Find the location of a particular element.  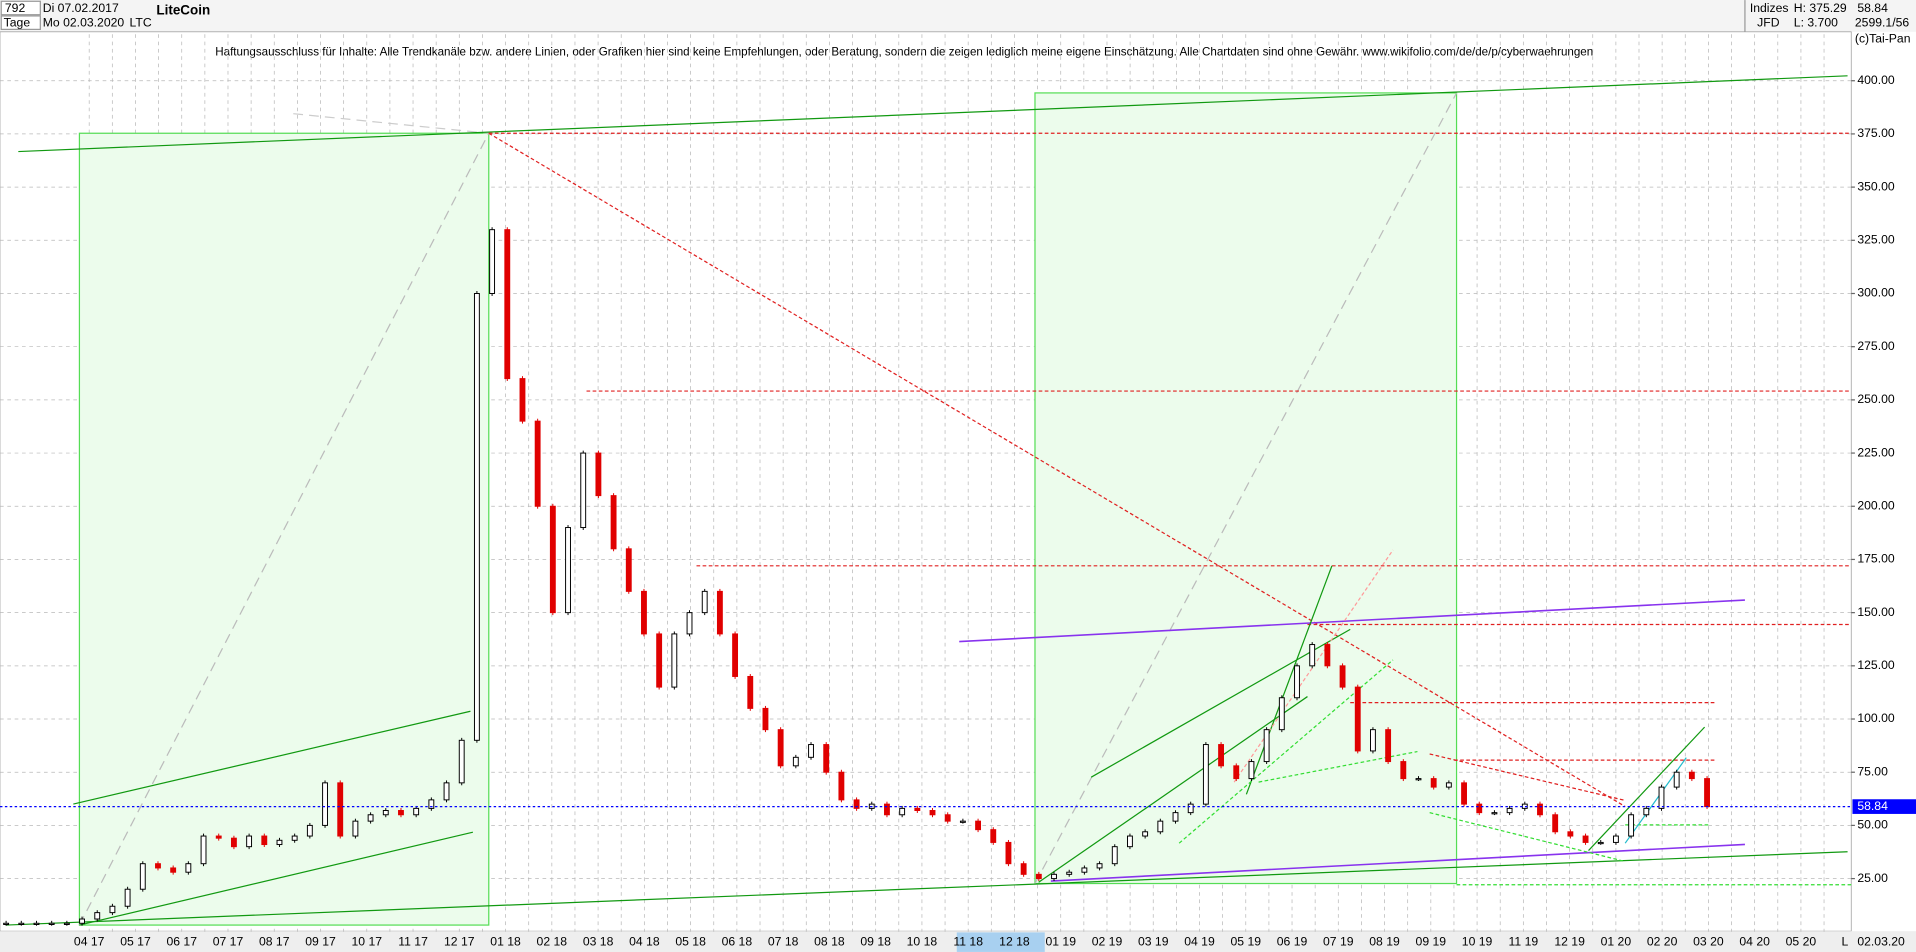

y-tick-label: 200.00 is located at coordinates (1876, 505).